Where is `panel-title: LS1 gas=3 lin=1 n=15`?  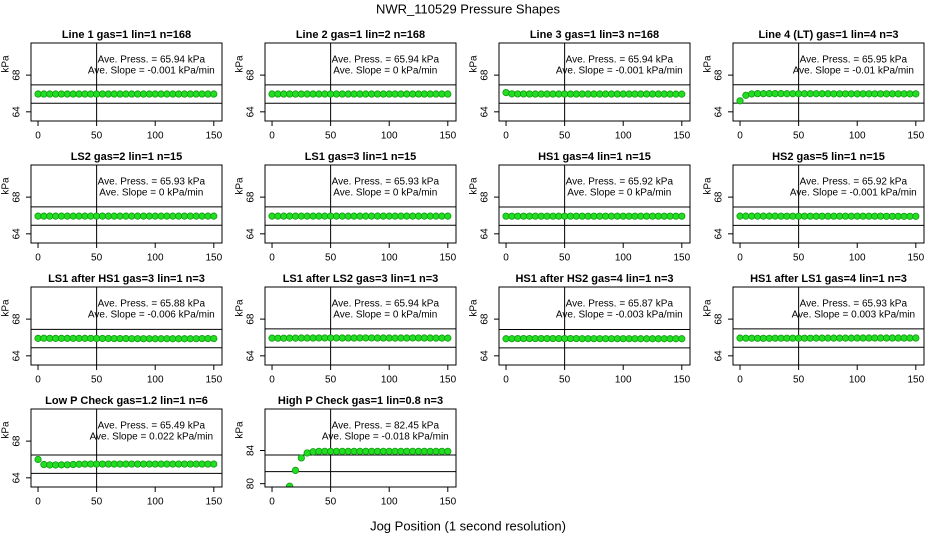
panel-title: LS1 gas=3 lin=1 n=15 is located at coordinates (361, 157).